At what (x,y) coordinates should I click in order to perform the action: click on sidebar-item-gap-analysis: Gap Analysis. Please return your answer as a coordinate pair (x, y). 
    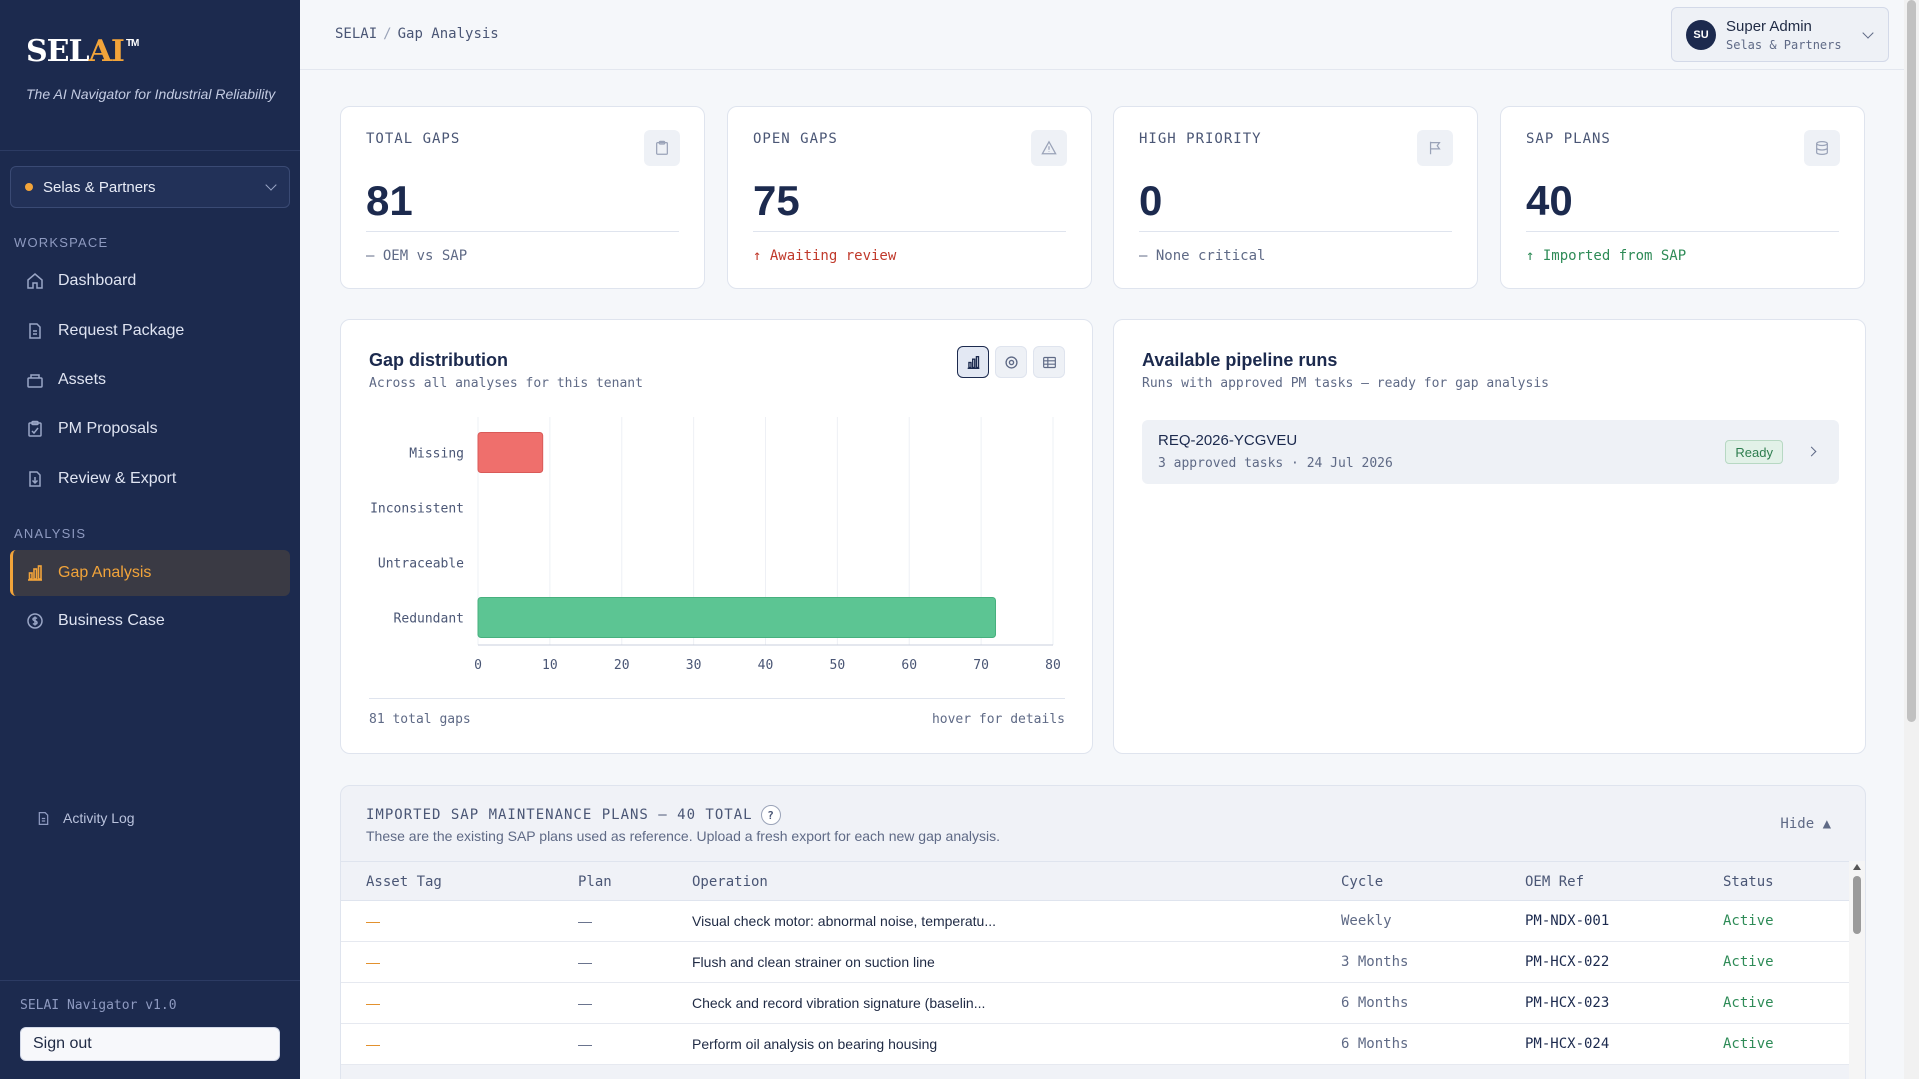
    Looking at the image, I should click on (150, 573).